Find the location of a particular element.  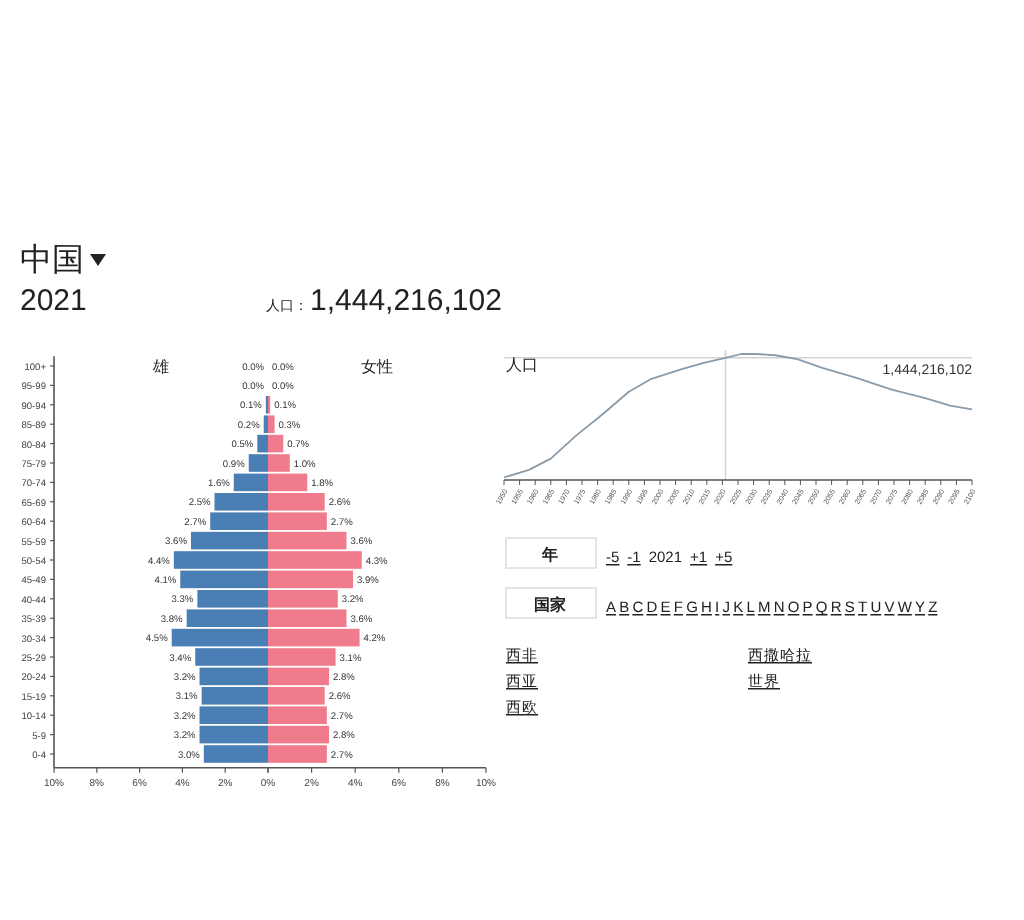

chart-title: 雄 is located at coordinates (160, 367).